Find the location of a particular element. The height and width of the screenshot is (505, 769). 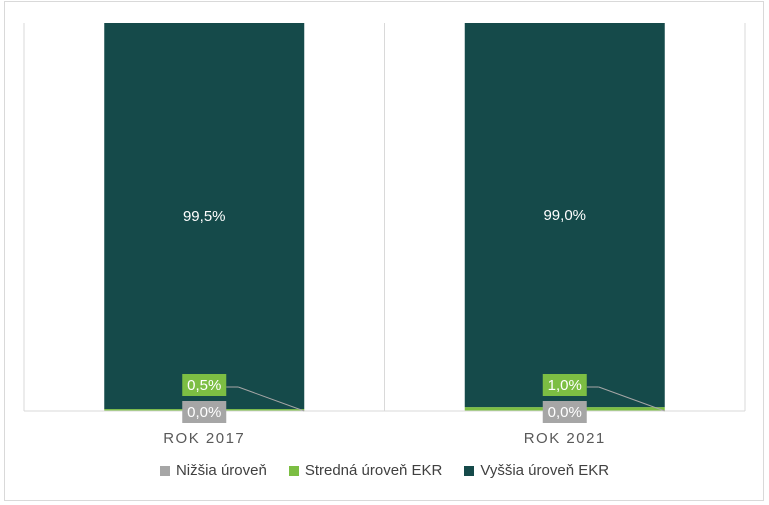

data-label-stredna-1: 1,0% is located at coordinates (565, 385).